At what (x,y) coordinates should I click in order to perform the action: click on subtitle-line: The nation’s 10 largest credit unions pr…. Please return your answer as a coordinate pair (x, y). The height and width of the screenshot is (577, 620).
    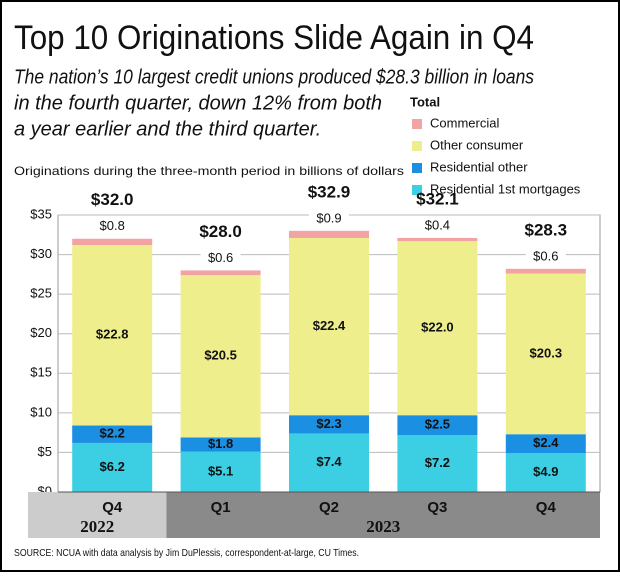
    Looking at the image, I should click on (274, 77).